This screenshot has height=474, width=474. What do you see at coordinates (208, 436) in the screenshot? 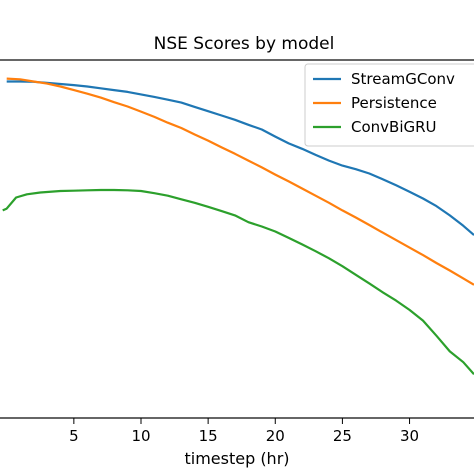
I see `x-tick-label: 15` at bounding box center [208, 436].